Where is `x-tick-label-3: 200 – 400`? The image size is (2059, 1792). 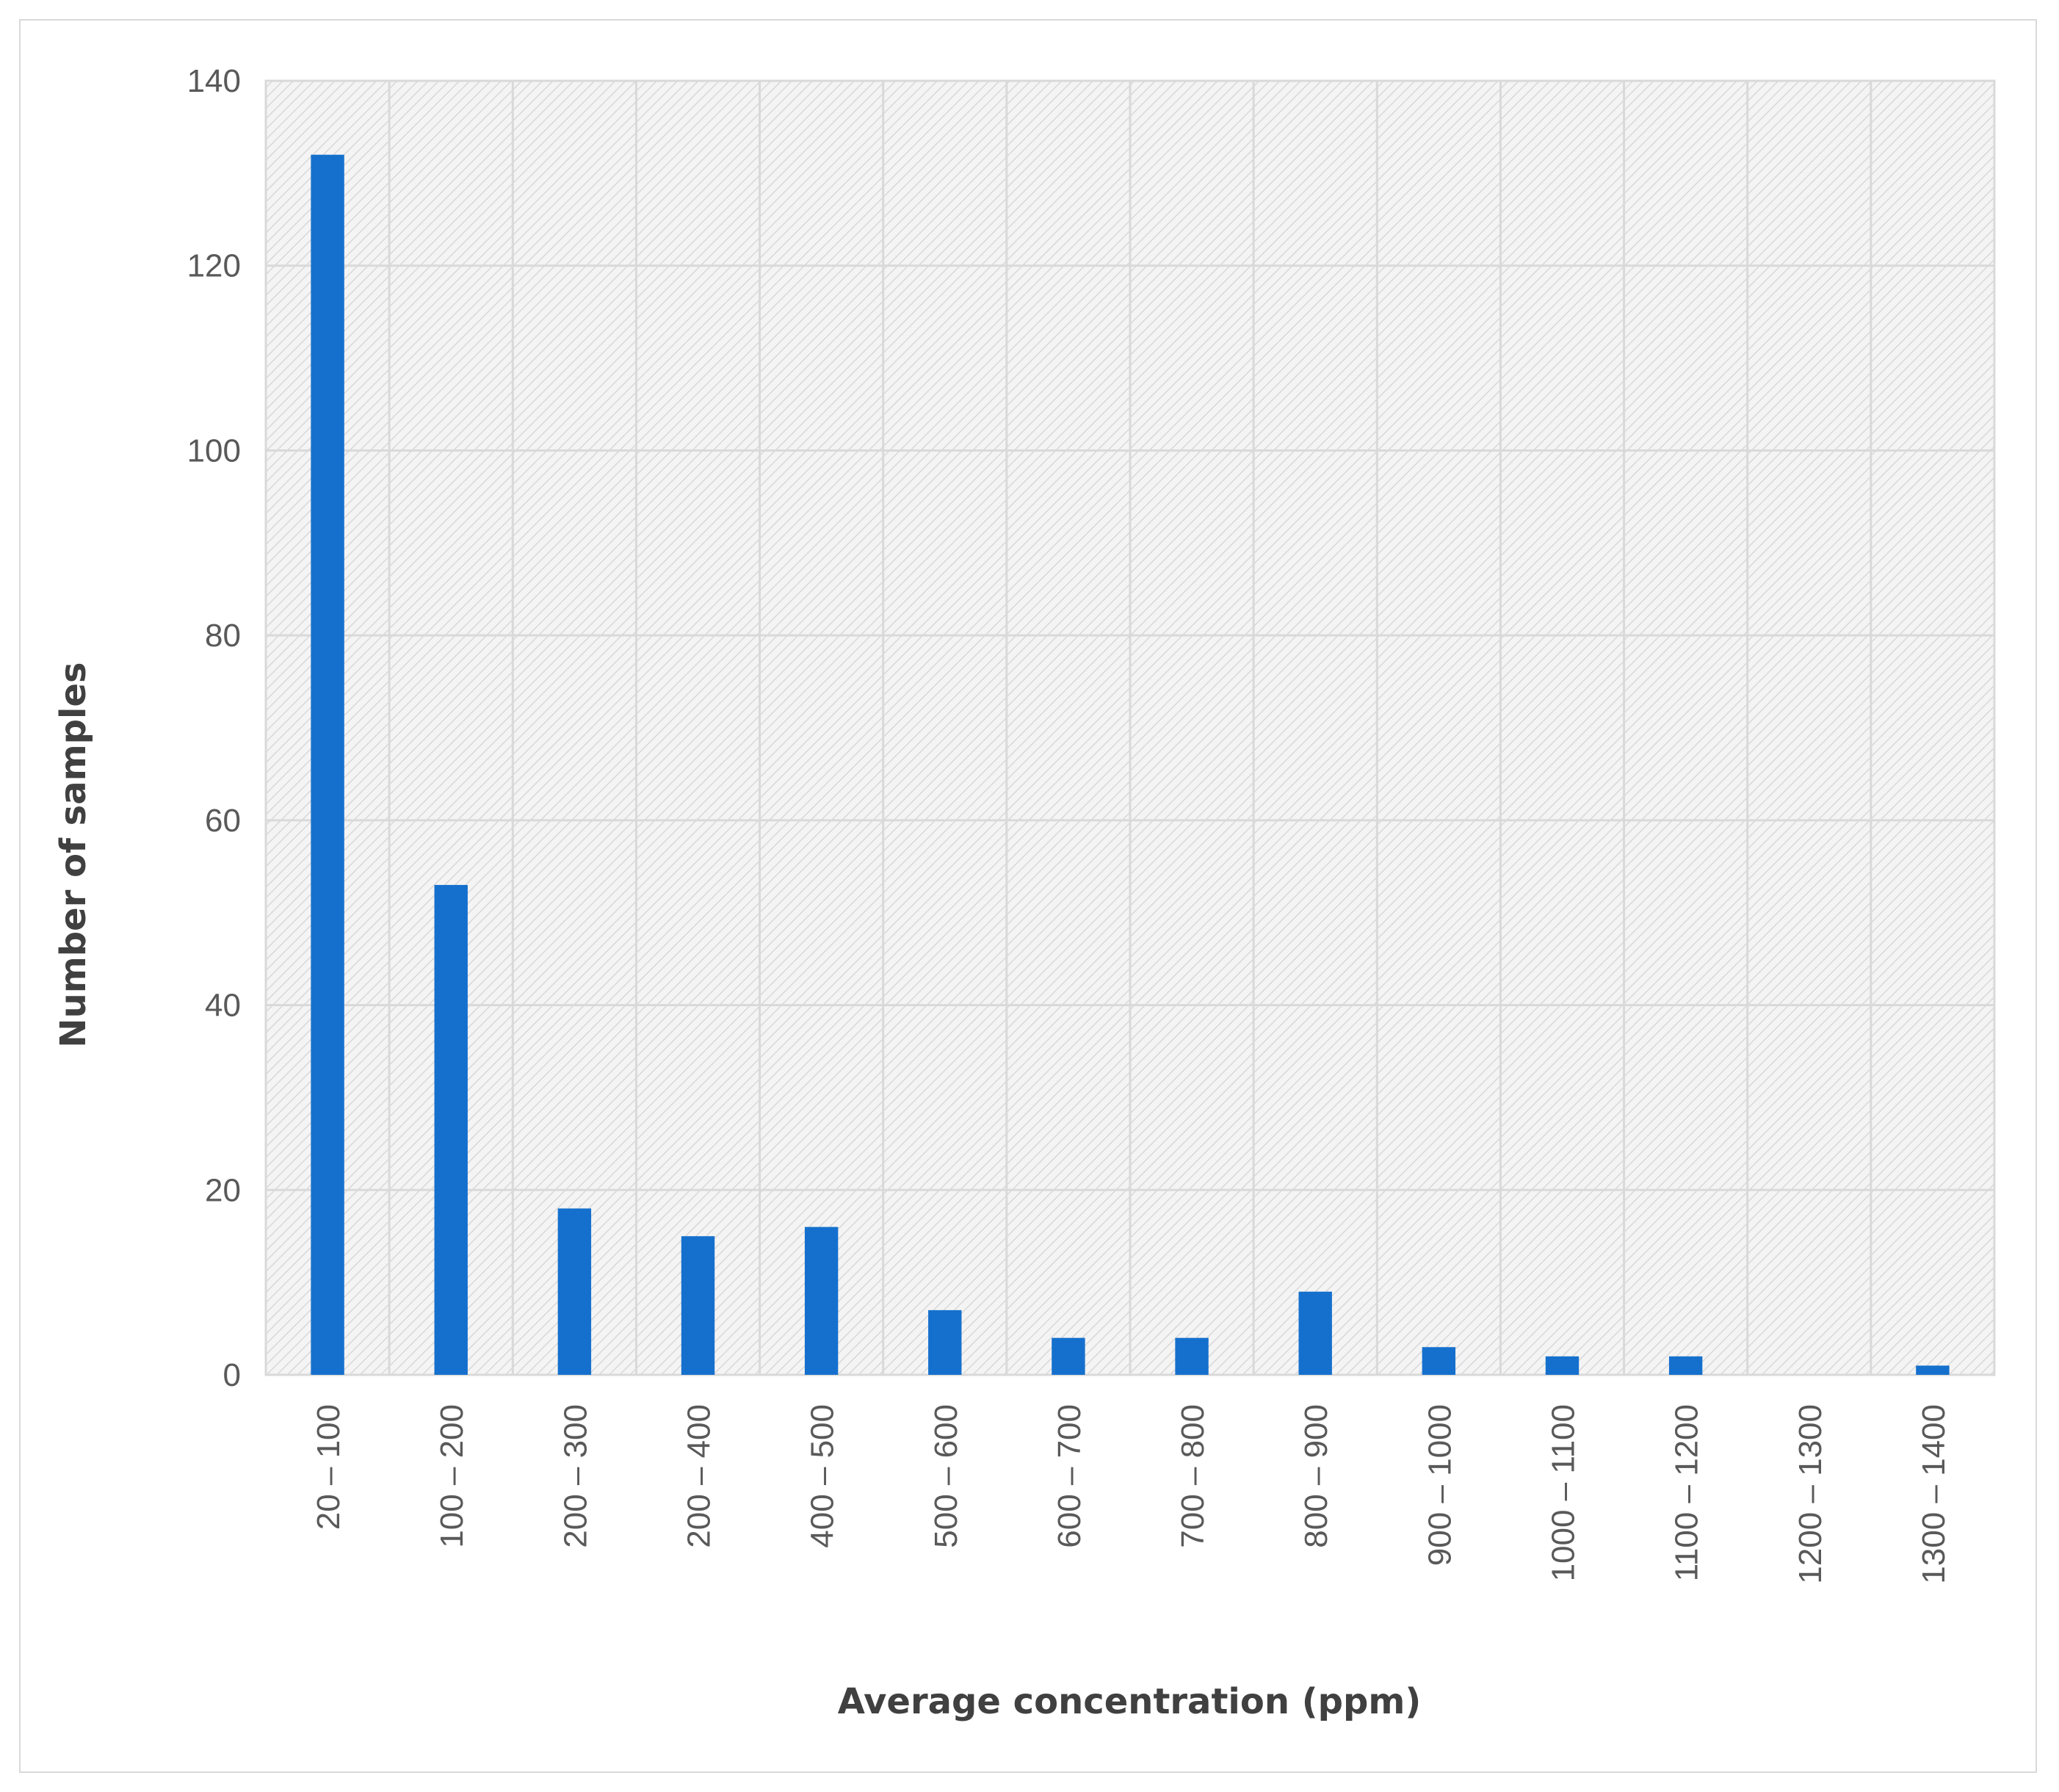
x-tick-label-3: 200 – 400 is located at coordinates (699, 1476).